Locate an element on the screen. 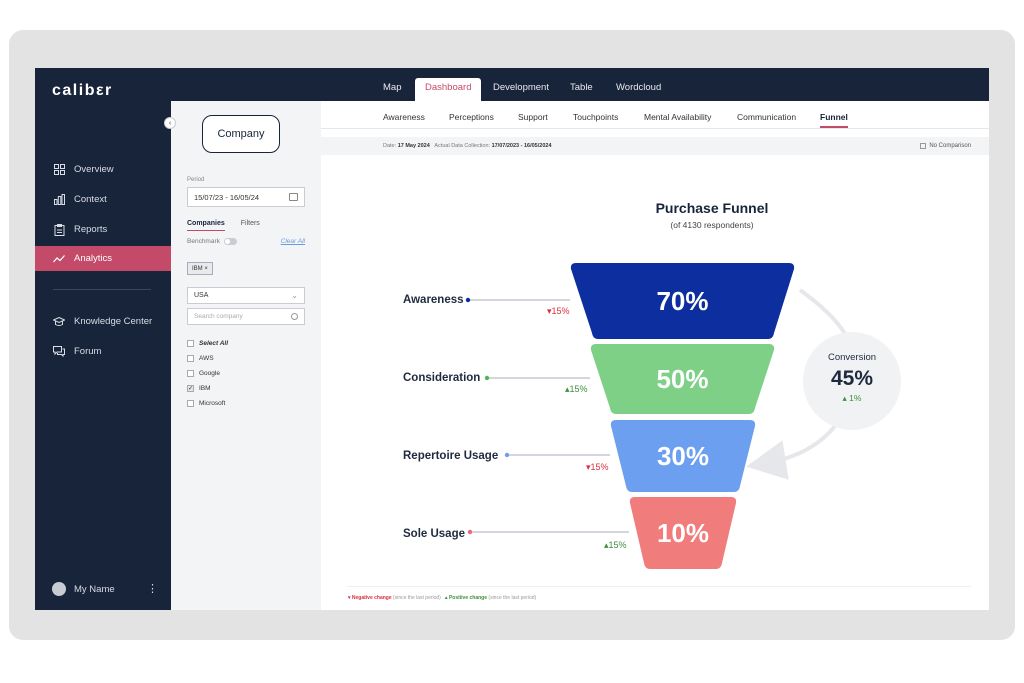 This screenshot has height=683, width=1024. tab-dashboard: Dashboard is located at coordinates (448, 89).